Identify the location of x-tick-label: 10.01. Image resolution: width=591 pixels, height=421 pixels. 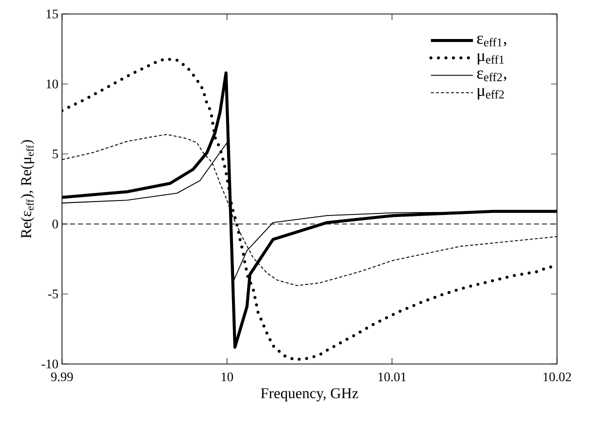
(392, 377).